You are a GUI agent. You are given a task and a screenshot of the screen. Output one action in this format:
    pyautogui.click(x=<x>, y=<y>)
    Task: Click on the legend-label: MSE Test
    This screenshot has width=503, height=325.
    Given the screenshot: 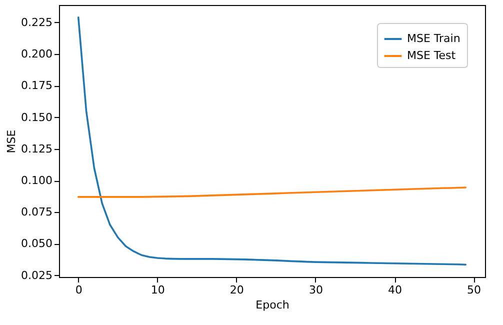 What is the action you would take?
    pyautogui.click(x=431, y=55)
    